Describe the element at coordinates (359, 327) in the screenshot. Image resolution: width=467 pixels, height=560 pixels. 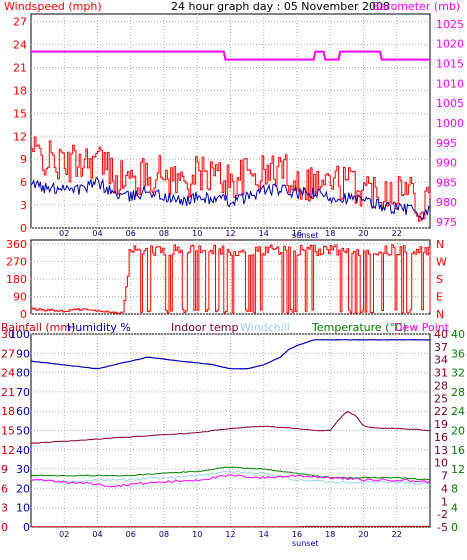
I see `legend-temperature: Temperature (°C)` at that location.